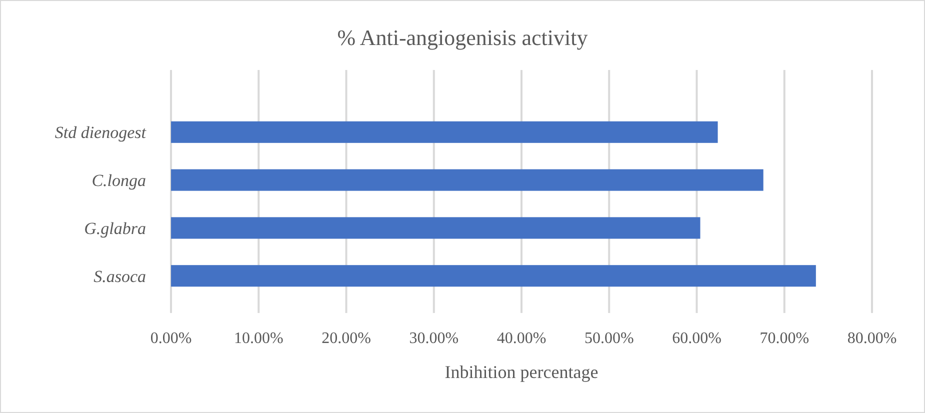 Image resolution: width=925 pixels, height=413 pixels. Describe the element at coordinates (171, 338) in the screenshot. I see `x-tick-label: 0.00%` at that location.